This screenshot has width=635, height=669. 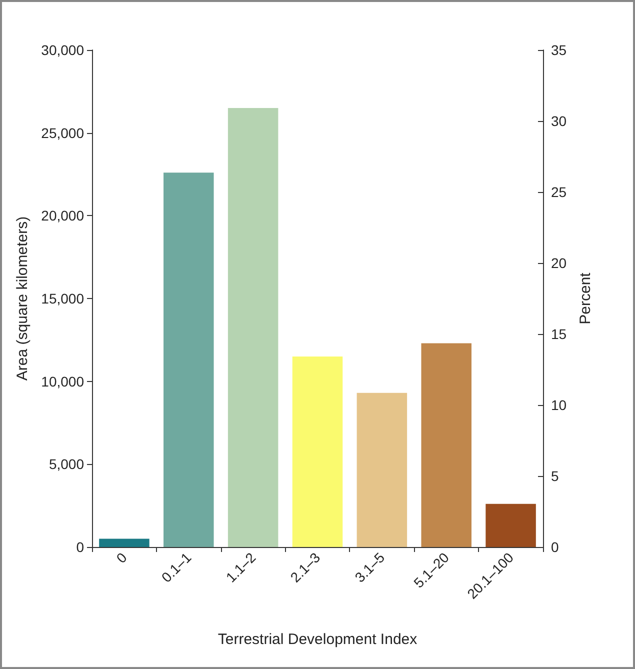 What do you see at coordinates (559, 192) in the screenshot?
I see `y2-tick-label: 25` at bounding box center [559, 192].